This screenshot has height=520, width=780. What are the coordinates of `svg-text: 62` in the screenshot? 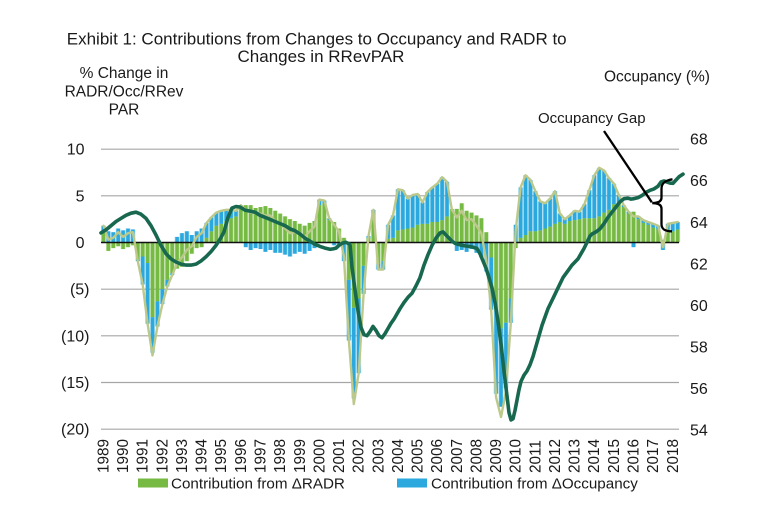 It's located at (699, 264).